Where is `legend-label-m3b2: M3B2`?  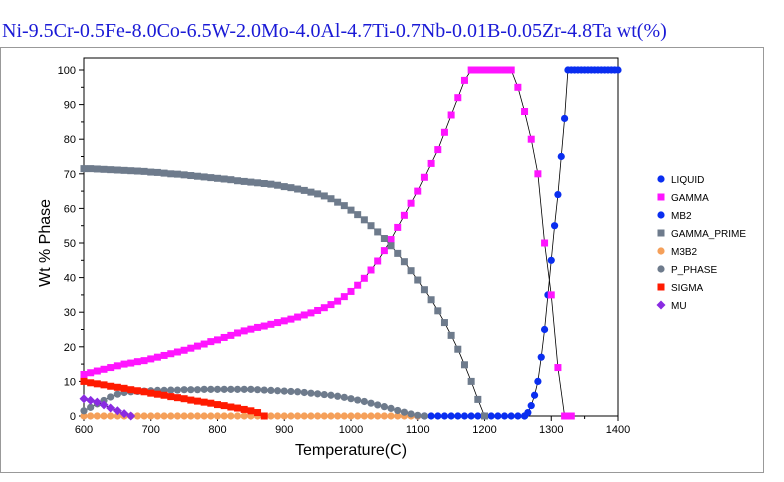
legend-label-m3b2: M3B2 is located at coordinates (684, 252).